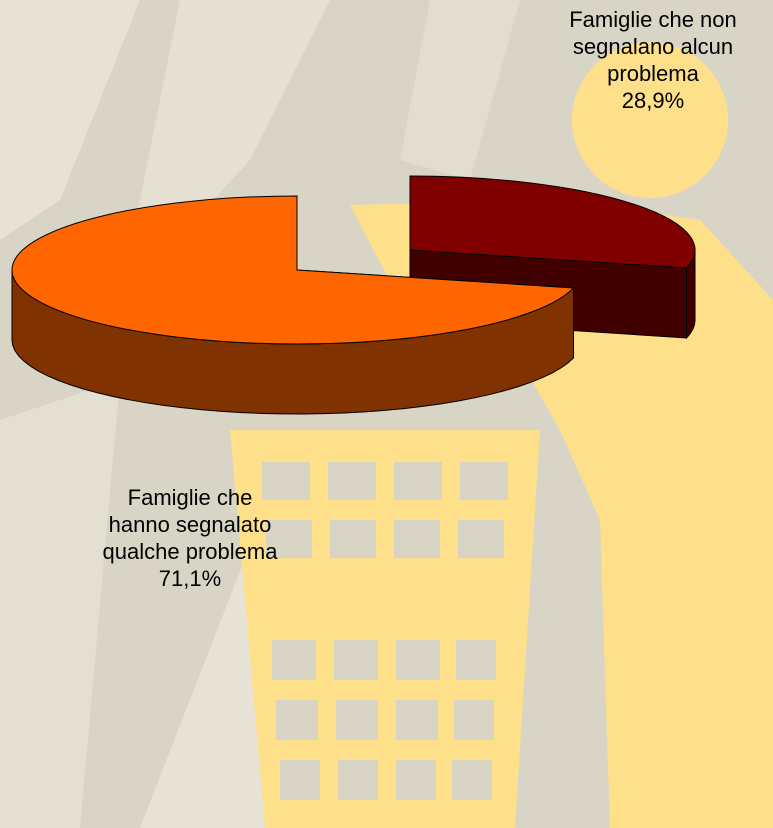  Describe the element at coordinates (190, 578) in the screenshot. I see `value-label: 71,1%` at that location.